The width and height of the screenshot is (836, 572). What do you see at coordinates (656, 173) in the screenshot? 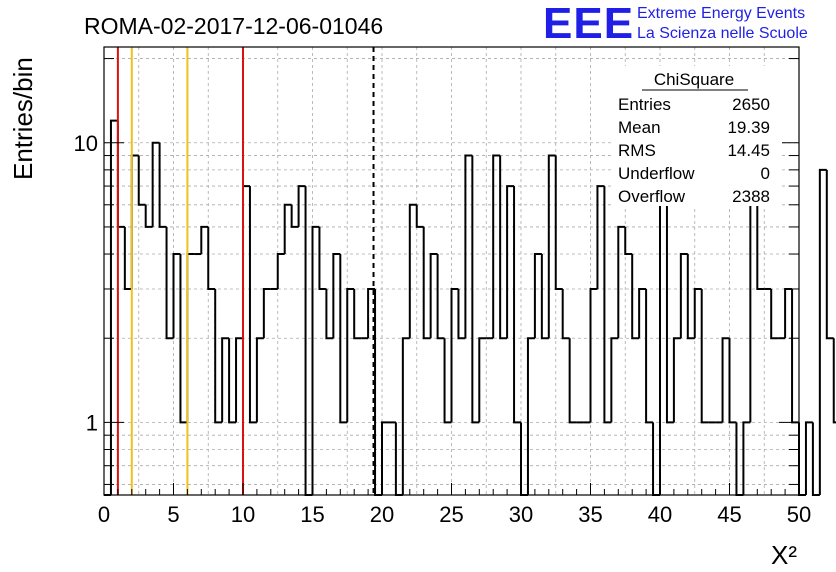
I see `stats-row-label: Underflow` at bounding box center [656, 173].